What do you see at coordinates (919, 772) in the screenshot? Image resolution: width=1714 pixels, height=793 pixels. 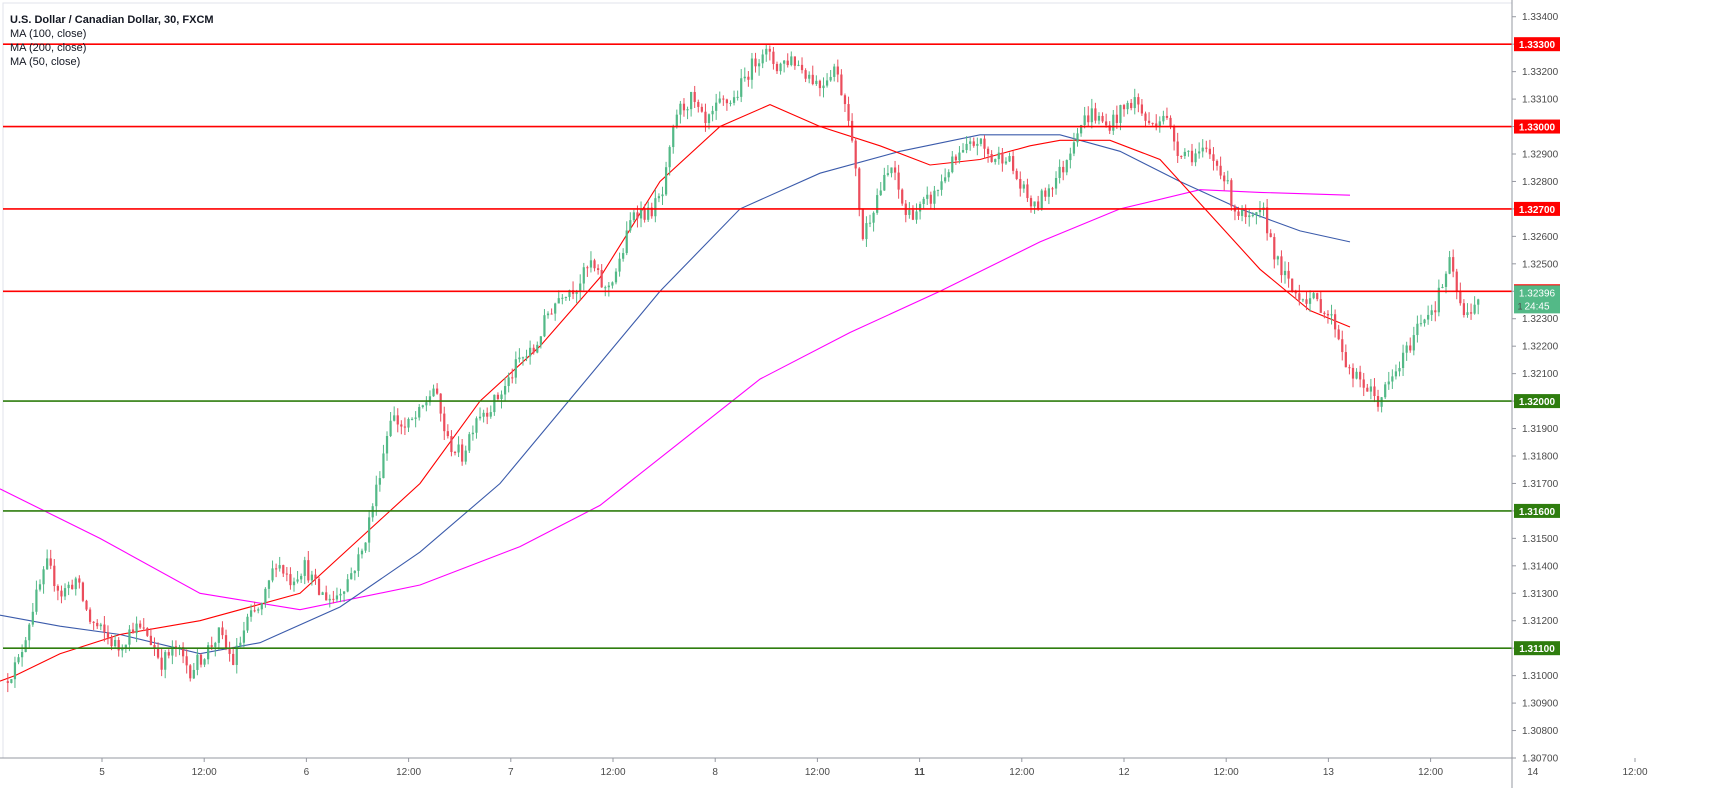 I see `x-tick-label: 11` at bounding box center [919, 772].